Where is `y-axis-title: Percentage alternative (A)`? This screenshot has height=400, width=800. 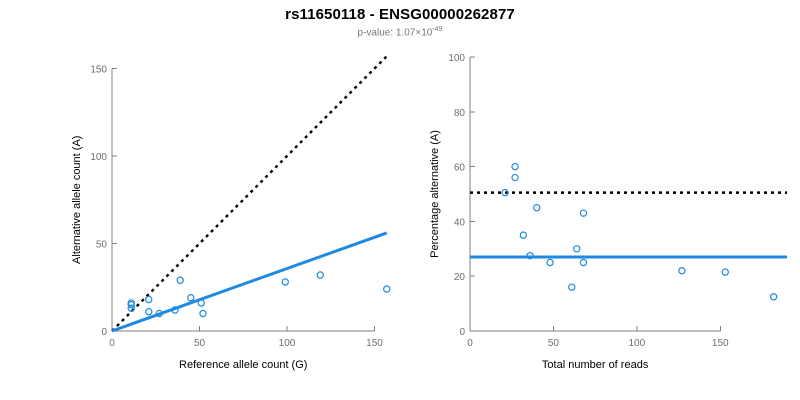
y-axis-title: Percentage alternative (A) is located at coordinates (435, 194).